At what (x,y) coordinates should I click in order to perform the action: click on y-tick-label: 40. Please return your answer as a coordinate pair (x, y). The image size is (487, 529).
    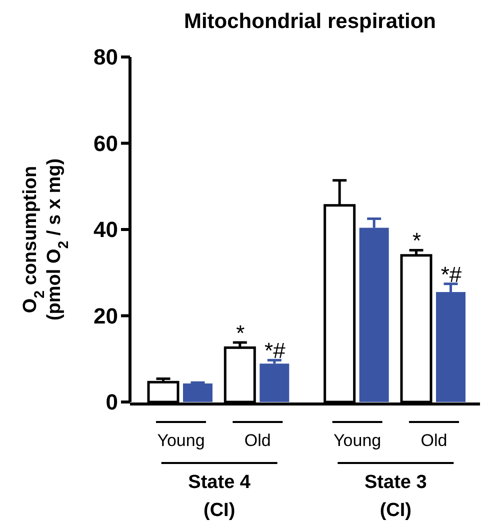
    Looking at the image, I should click on (106, 229).